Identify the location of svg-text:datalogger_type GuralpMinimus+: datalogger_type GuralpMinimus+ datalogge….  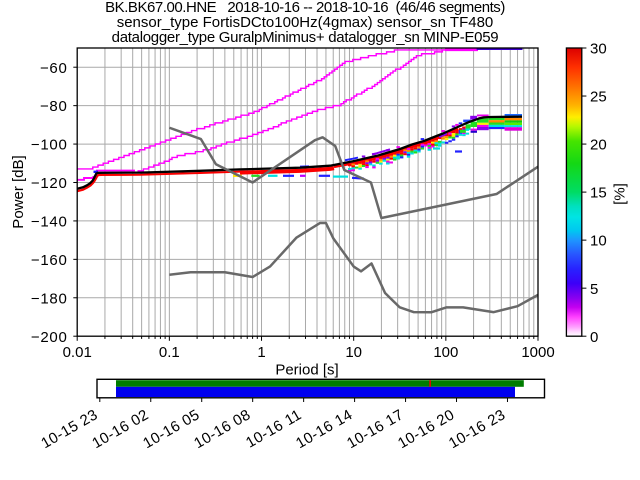
(305, 37).